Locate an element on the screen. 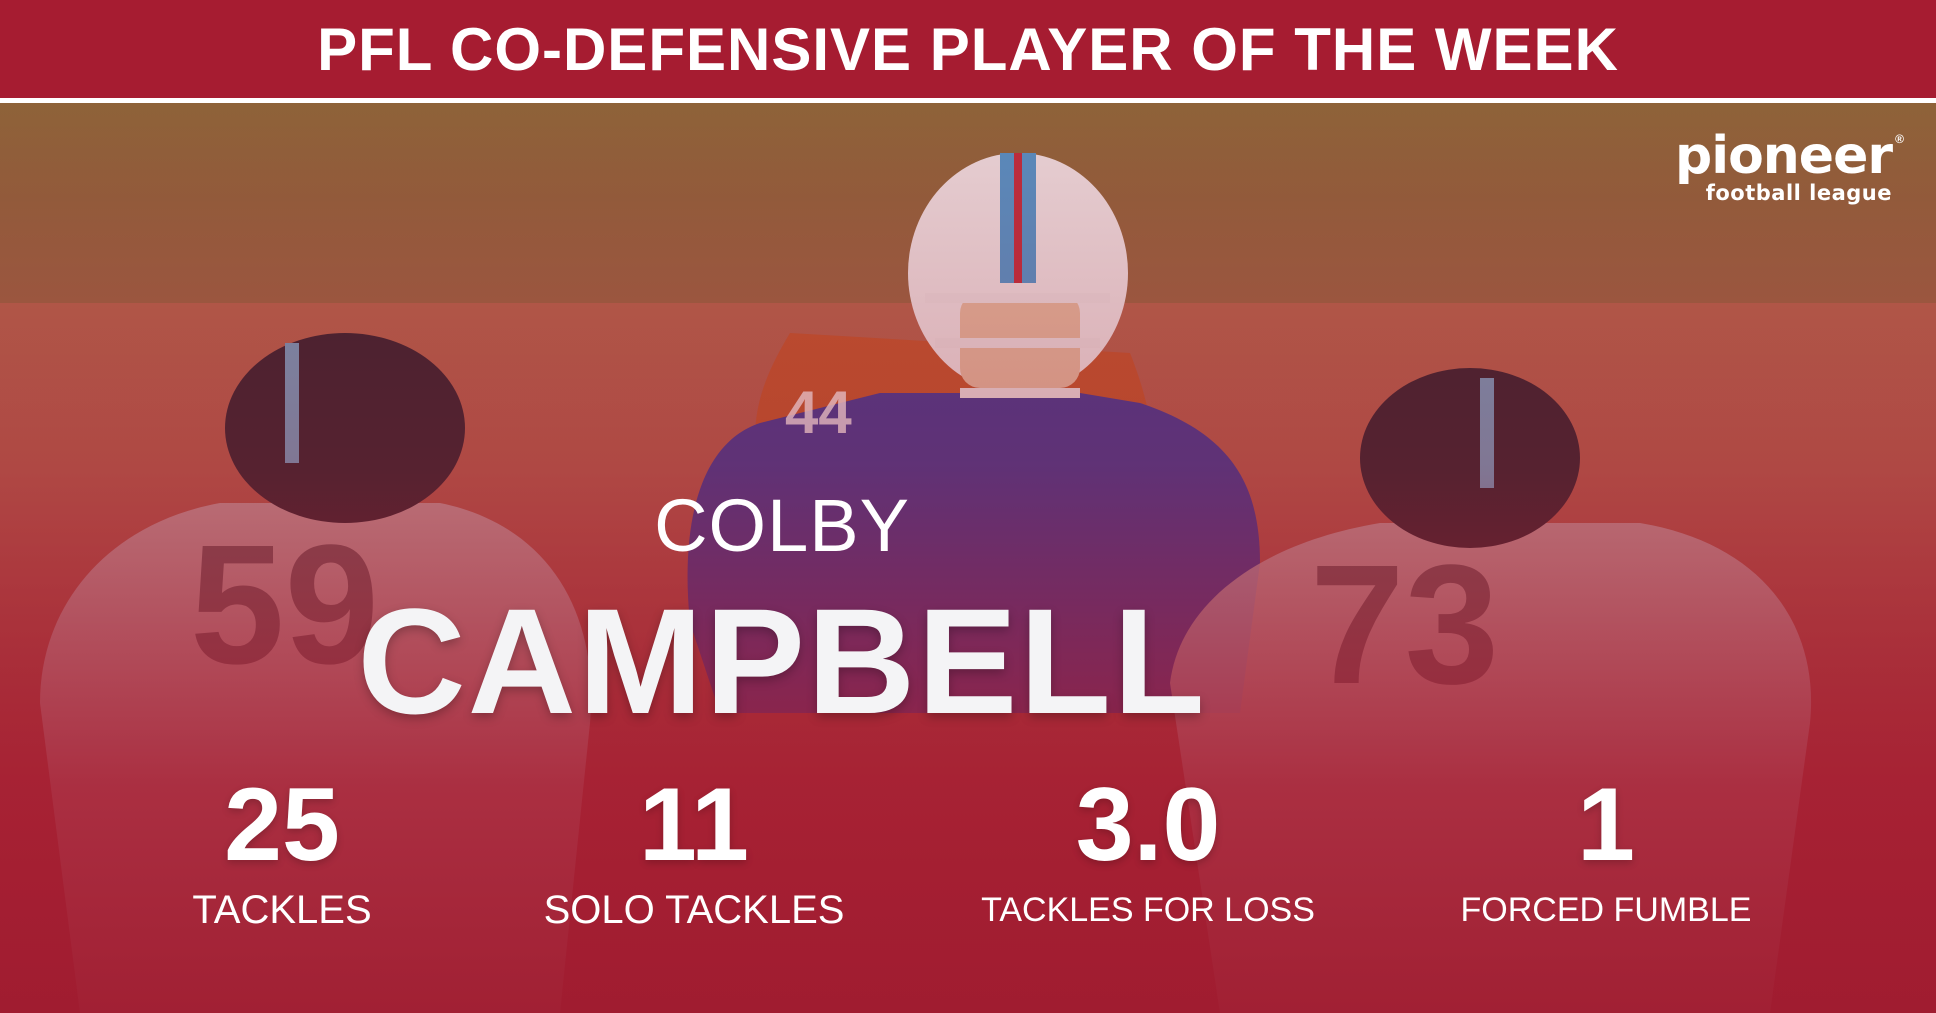  stat-value: 1 is located at coordinates (1606, 825).